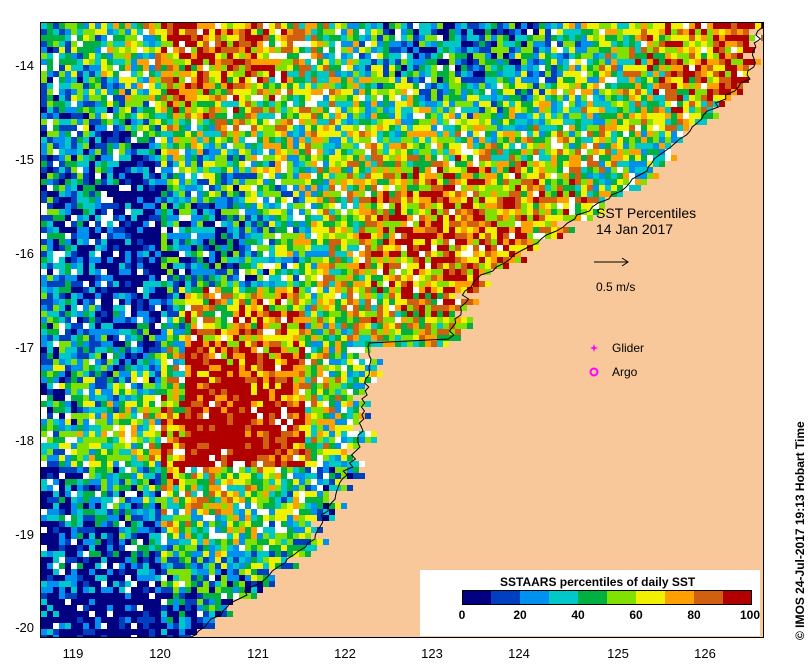 Image resolution: width=809 pixels, height=672 pixels. What do you see at coordinates (345, 653) in the screenshot?
I see `x-tick-label: 122` at bounding box center [345, 653].